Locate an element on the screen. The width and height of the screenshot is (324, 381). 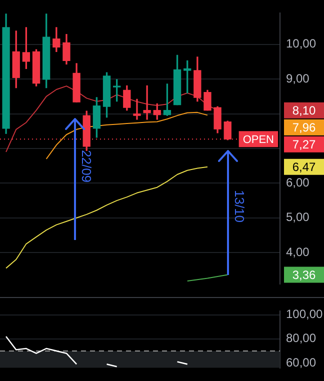
text: 8,10 is located at coordinates (304, 111).